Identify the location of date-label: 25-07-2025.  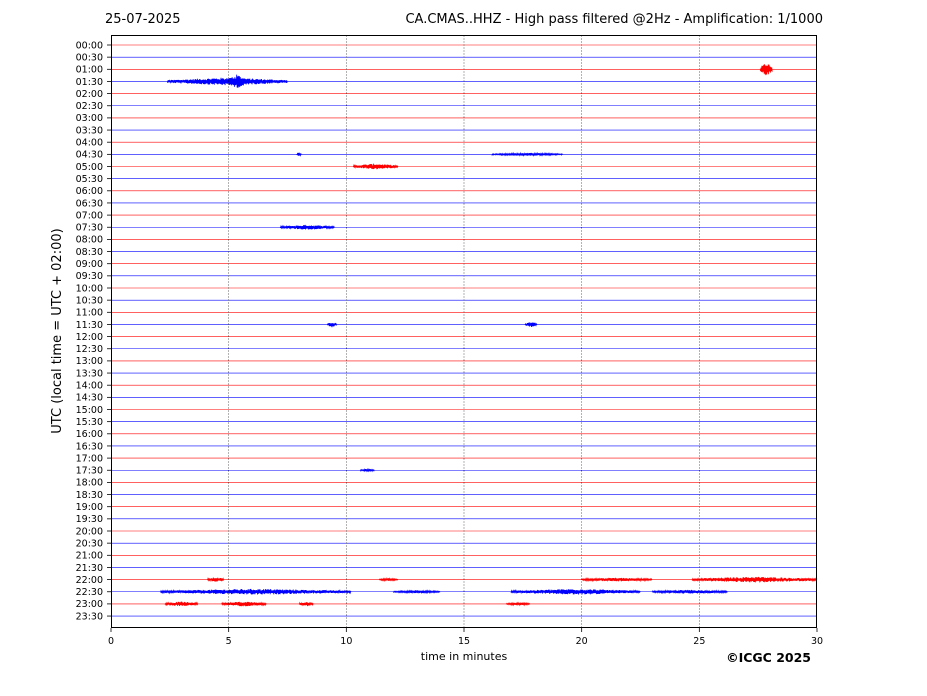
(143, 19).